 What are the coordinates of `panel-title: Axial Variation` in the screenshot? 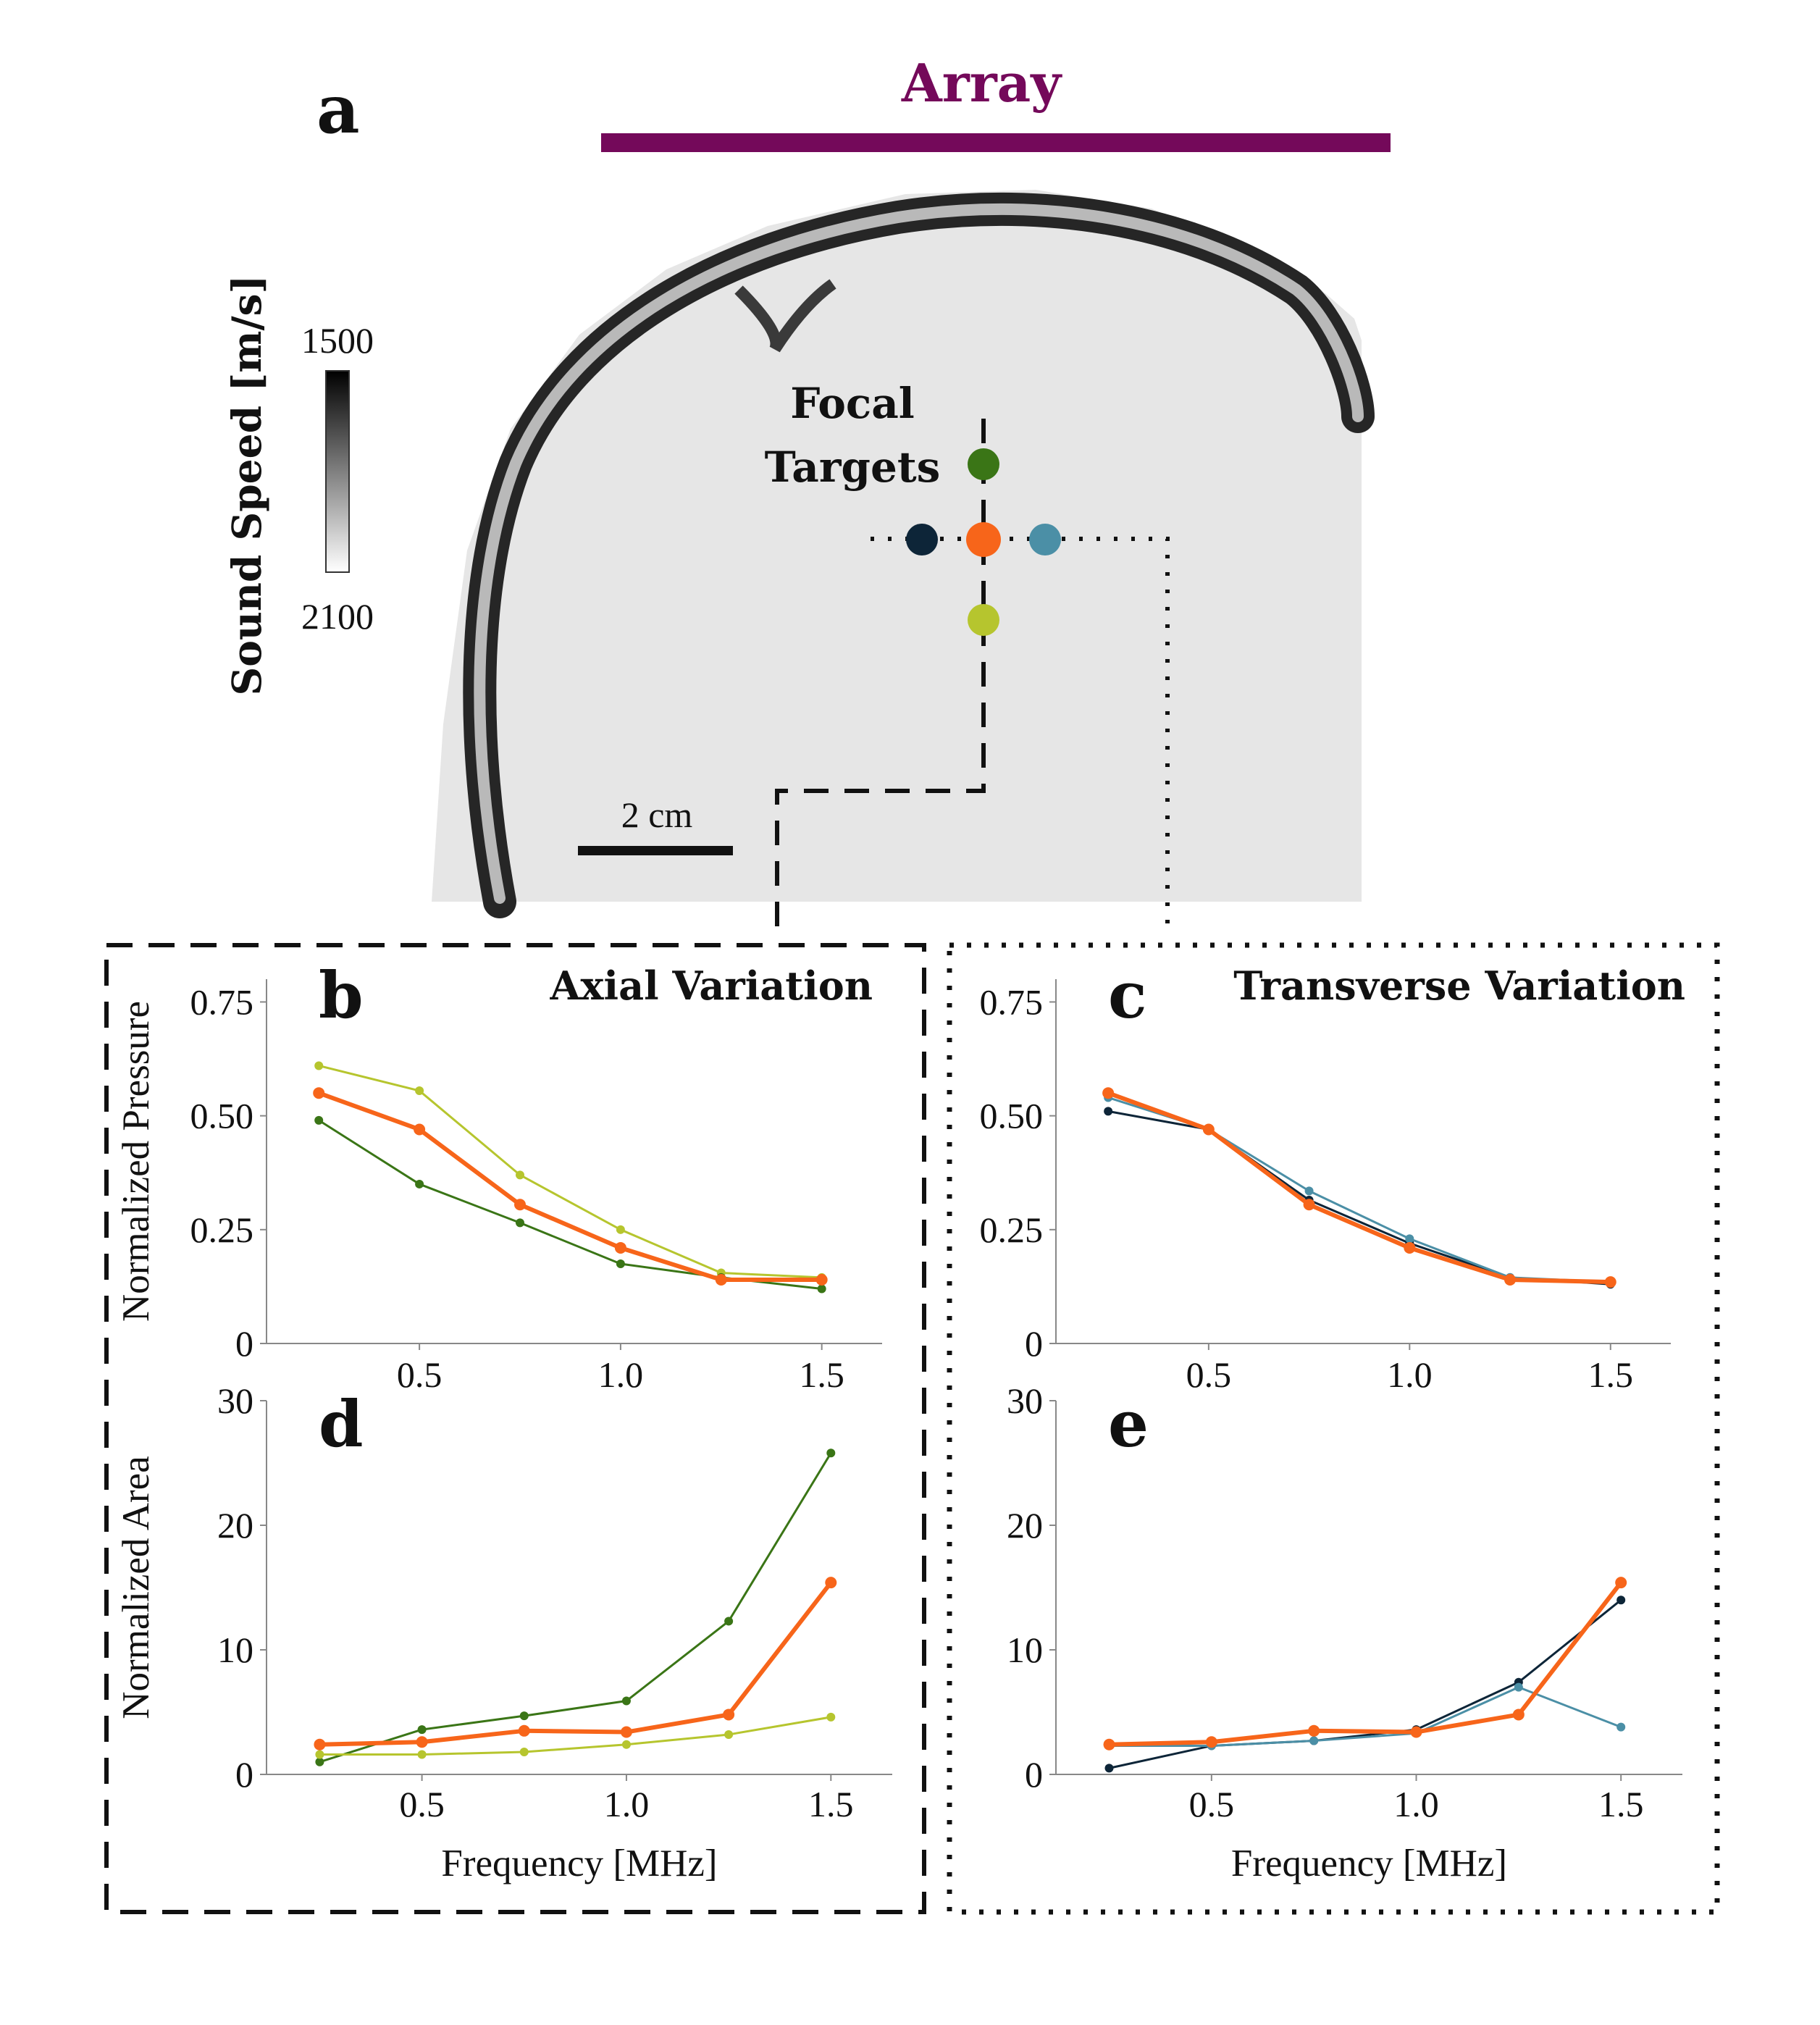 It's located at (711, 986).